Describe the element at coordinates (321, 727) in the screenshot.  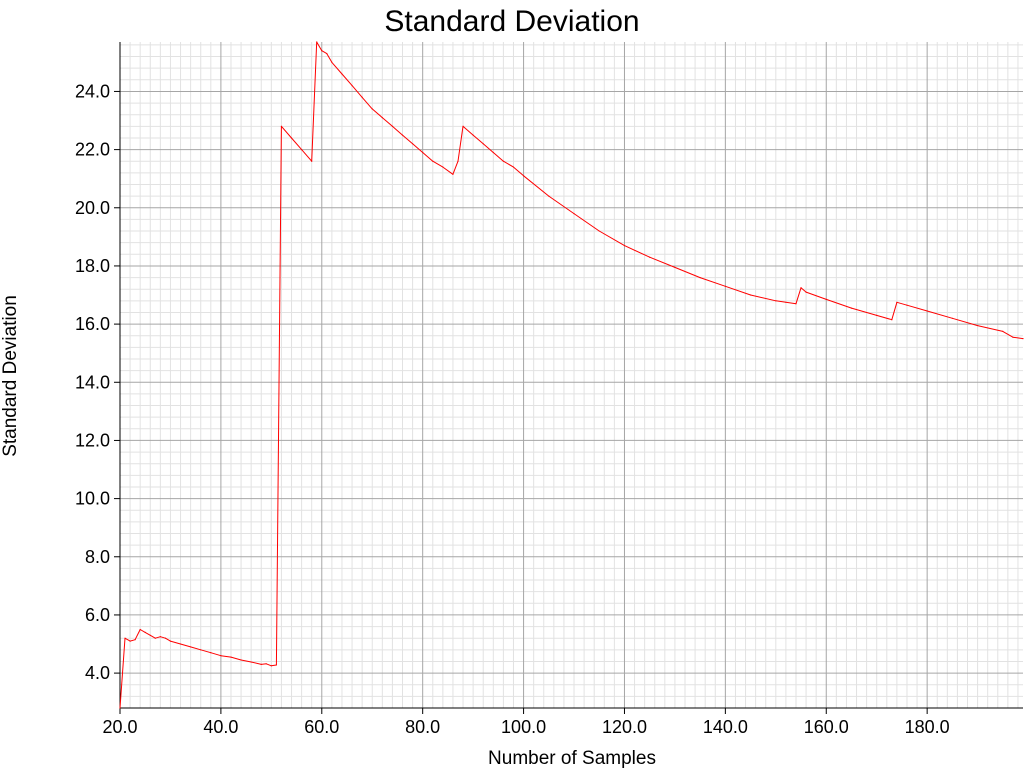
I see `x-tick-label: 60.0` at that location.